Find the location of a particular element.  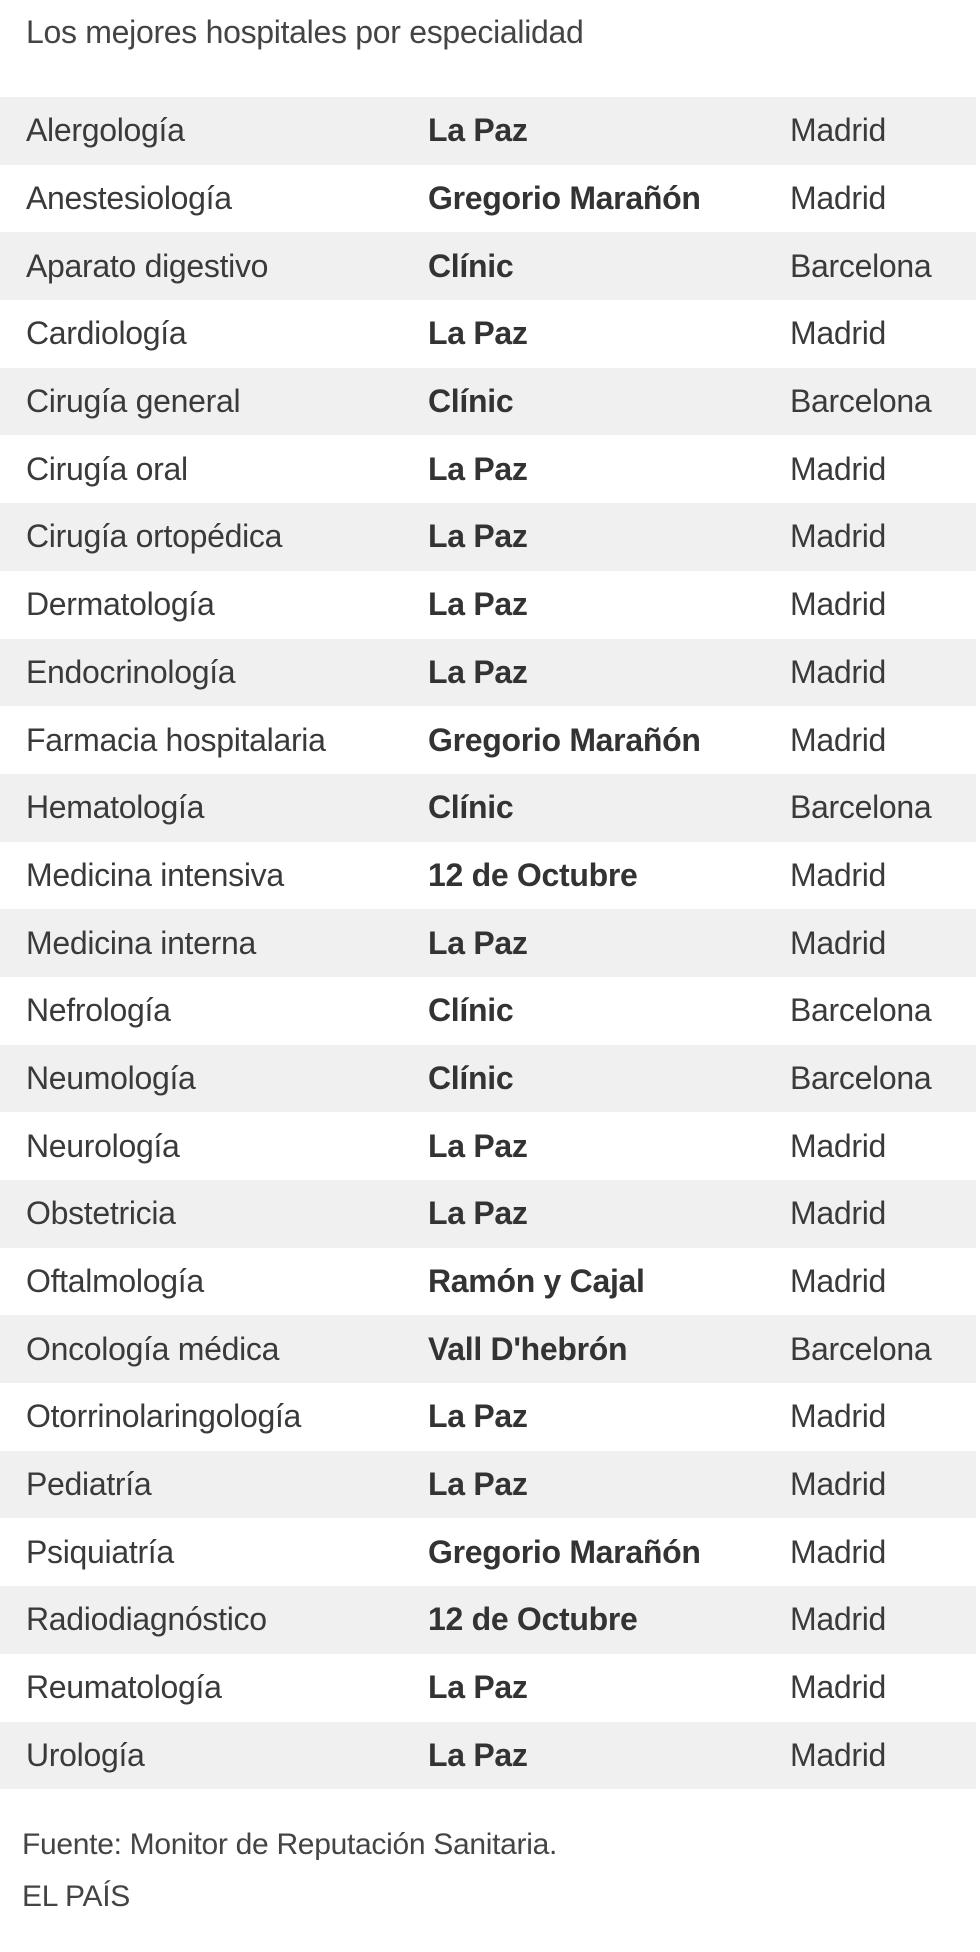

specialty-cell: Alergología is located at coordinates (105, 130).